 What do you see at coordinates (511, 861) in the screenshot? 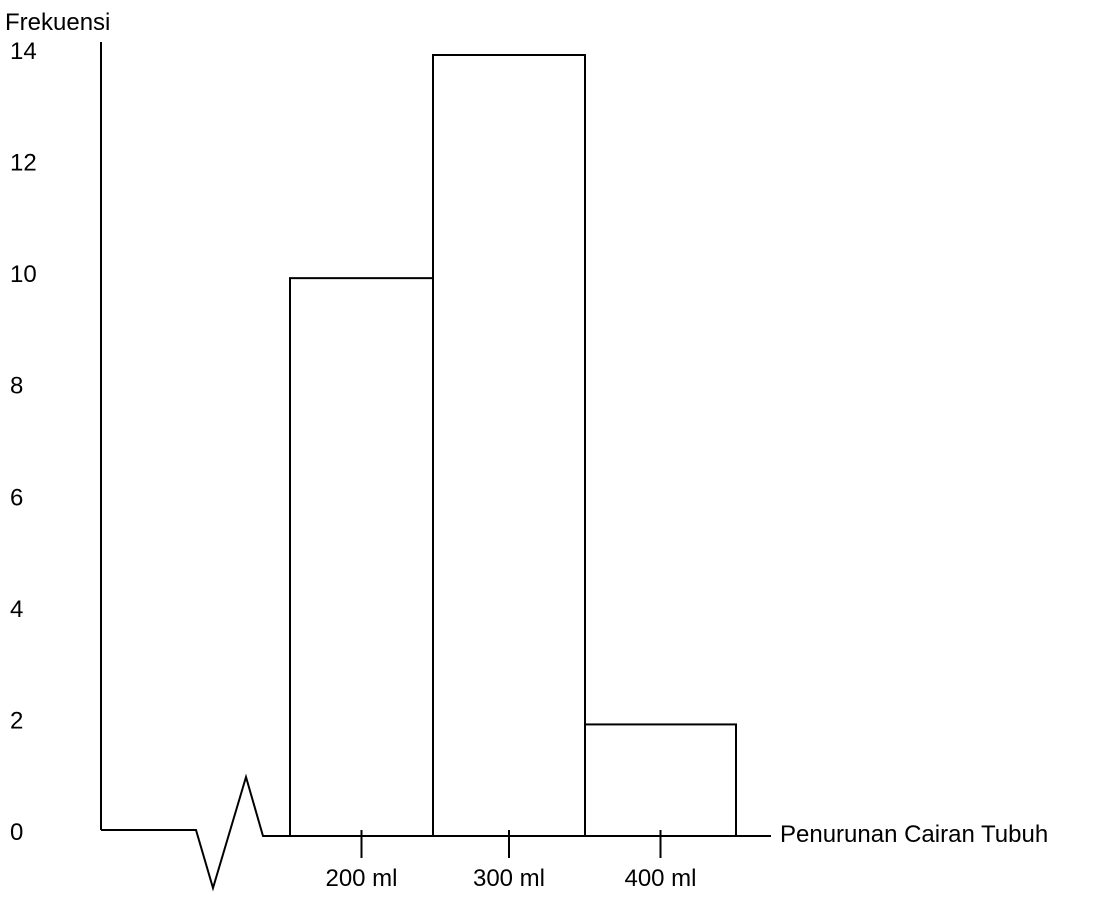
I see `x-tick-group: 200 ml 300 ml 400 ml` at bounding box center [511, 861].